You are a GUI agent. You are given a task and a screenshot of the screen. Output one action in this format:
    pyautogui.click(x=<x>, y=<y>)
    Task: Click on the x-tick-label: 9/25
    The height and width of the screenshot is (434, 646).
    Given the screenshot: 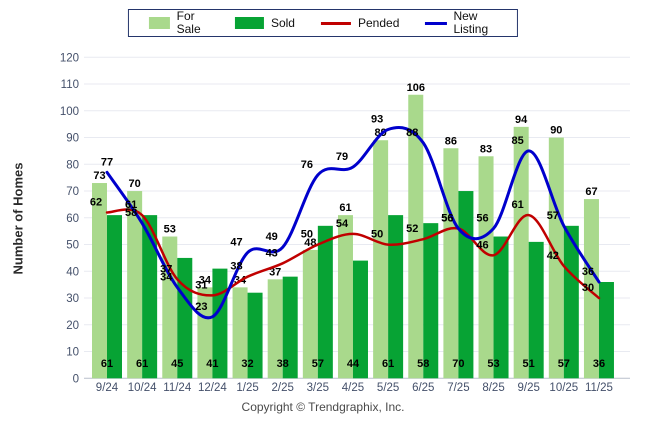 What is the action you would take?
    pyautogui.click(x=528, y=388)
    